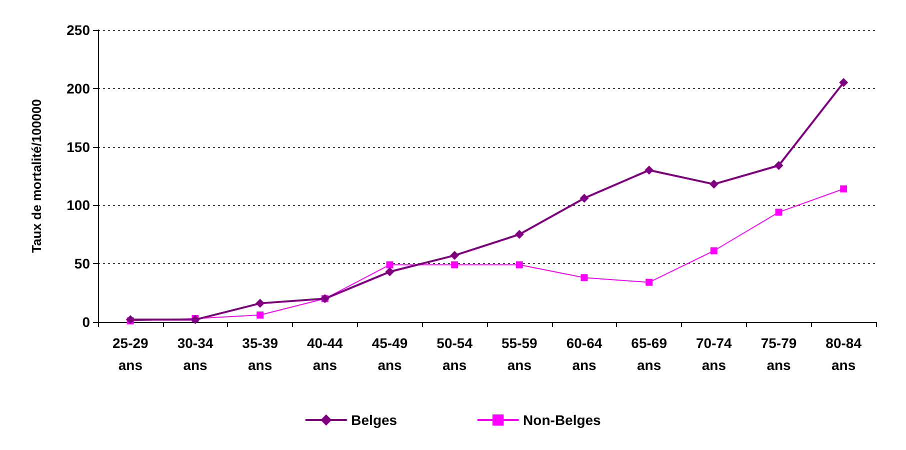 This screenshot has height=450, width=906. What do you see at coordinates (82, 264) in the screenshot?
I see `y-tick-label: 50` at bounding box center [82, 264].